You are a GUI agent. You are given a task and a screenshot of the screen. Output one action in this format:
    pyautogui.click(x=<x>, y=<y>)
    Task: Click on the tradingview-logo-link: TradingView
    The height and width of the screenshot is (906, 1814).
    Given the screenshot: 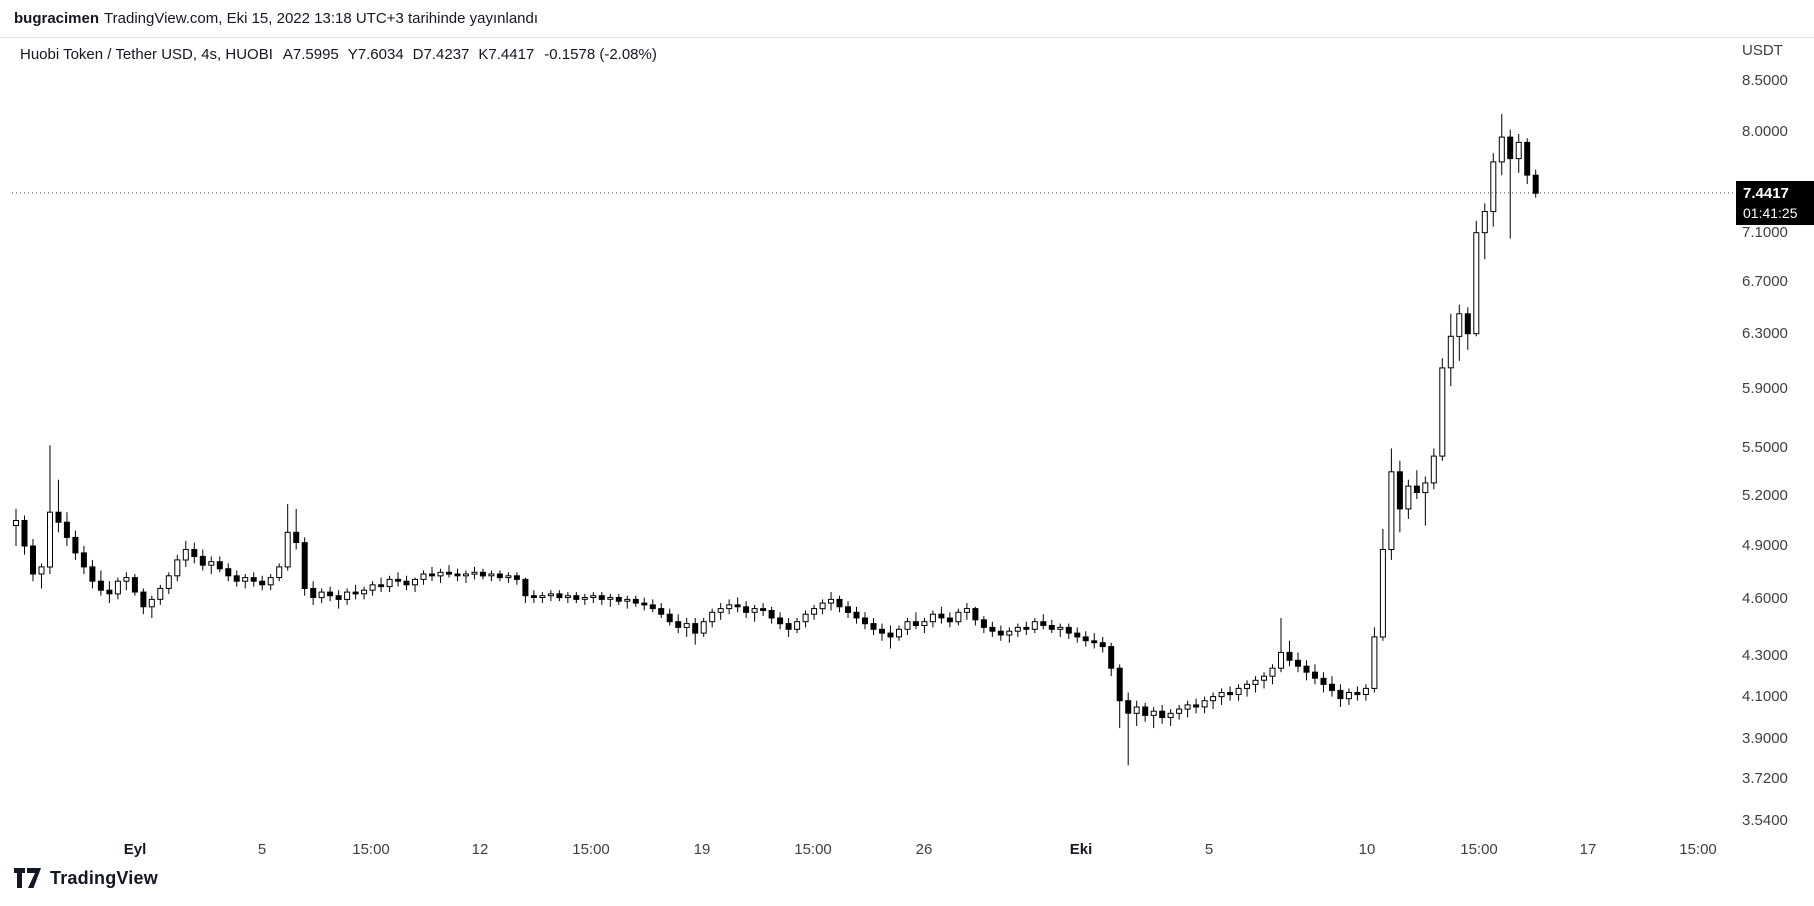 What is the action you would take?
    pyautogui.click(x=86, y=878)
    